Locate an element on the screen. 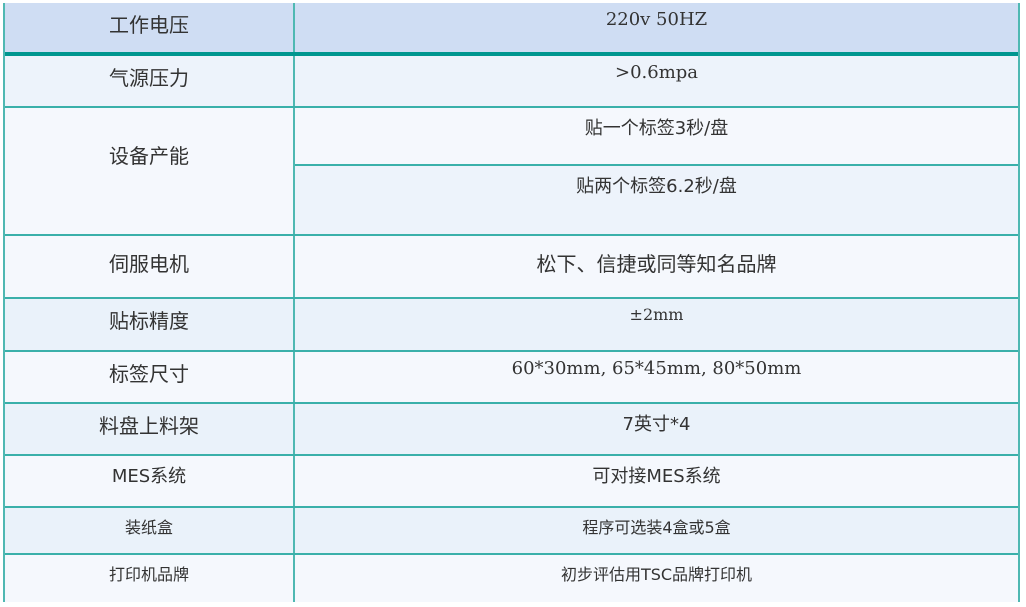 The width and height of the screenshot is (1026, 607). table-row: 打印机品牌 初步评估用TSC品牌打印机 is located at coordinates (511, 577).